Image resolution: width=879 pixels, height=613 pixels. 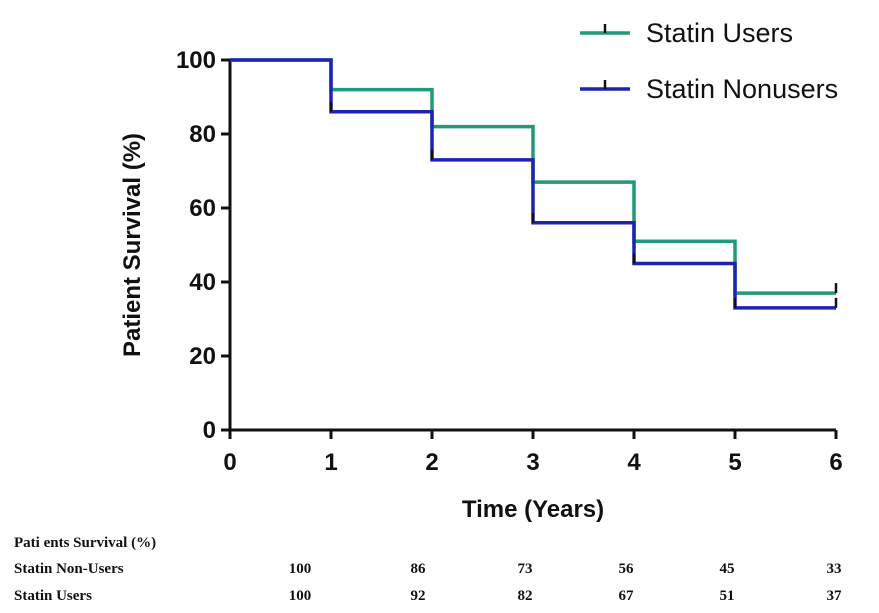 I want to click on y-tick-label: 80, so click(x=202, y=134).